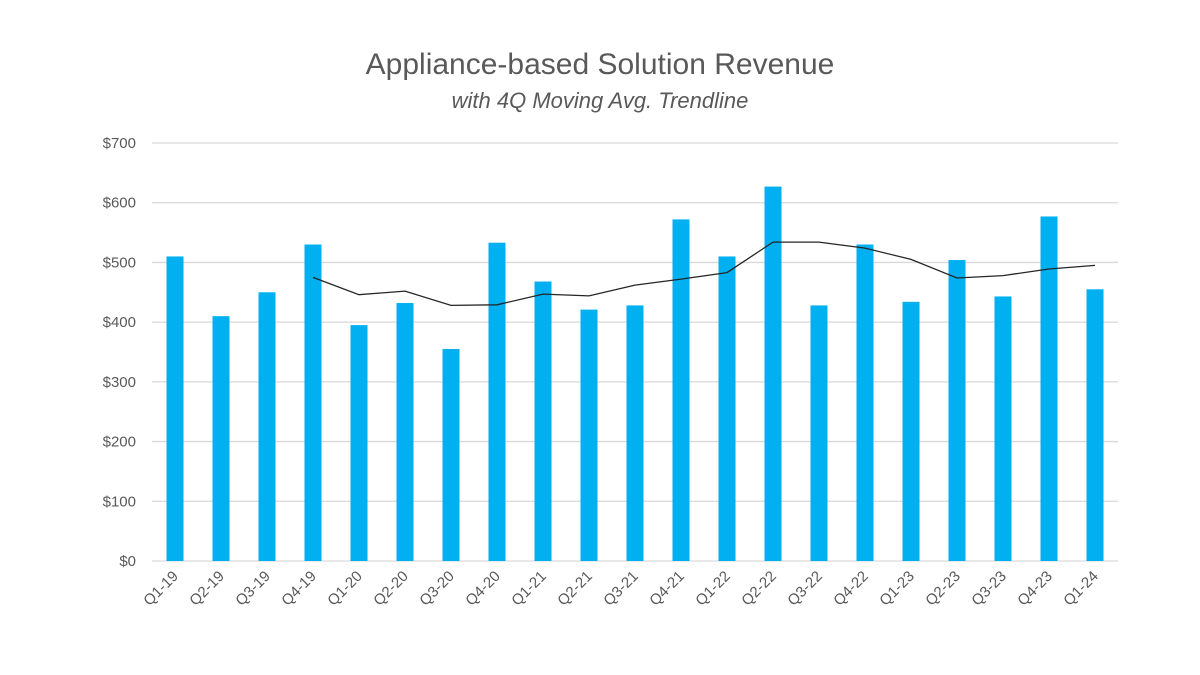  What do you see at coordinates (529, 589) in the screenshot?
I see `x-tick-label: Q1-21` at bounding box center [529, 589].